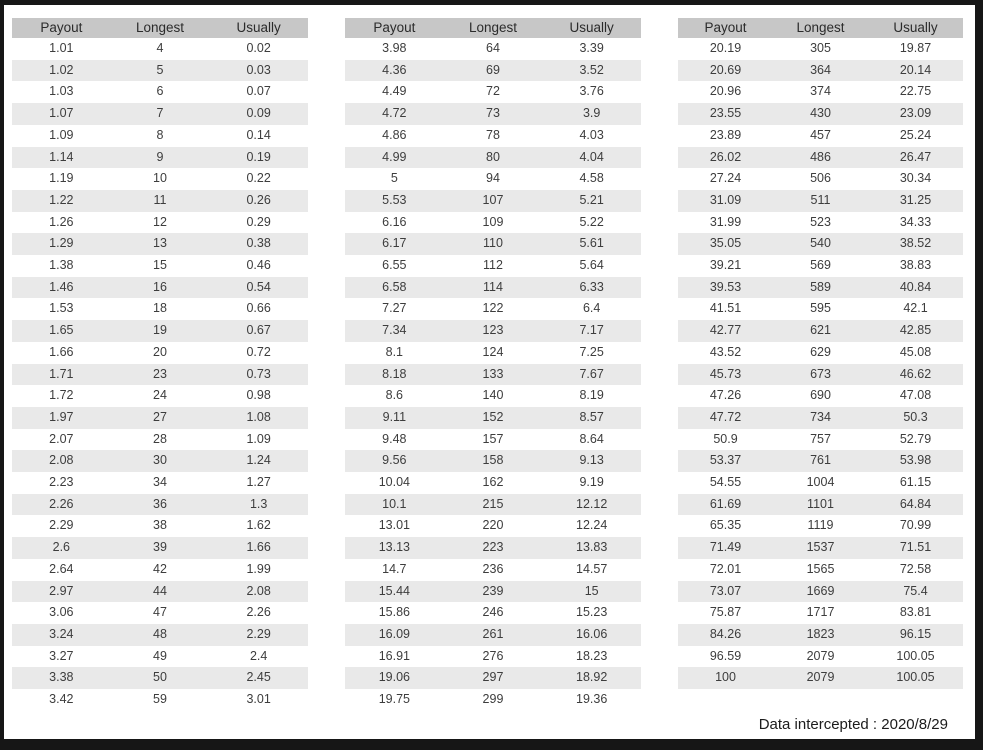  Describe the element at coordinates (725, 48) in the screenshot. I see `table-cell: 20.19` at that location.